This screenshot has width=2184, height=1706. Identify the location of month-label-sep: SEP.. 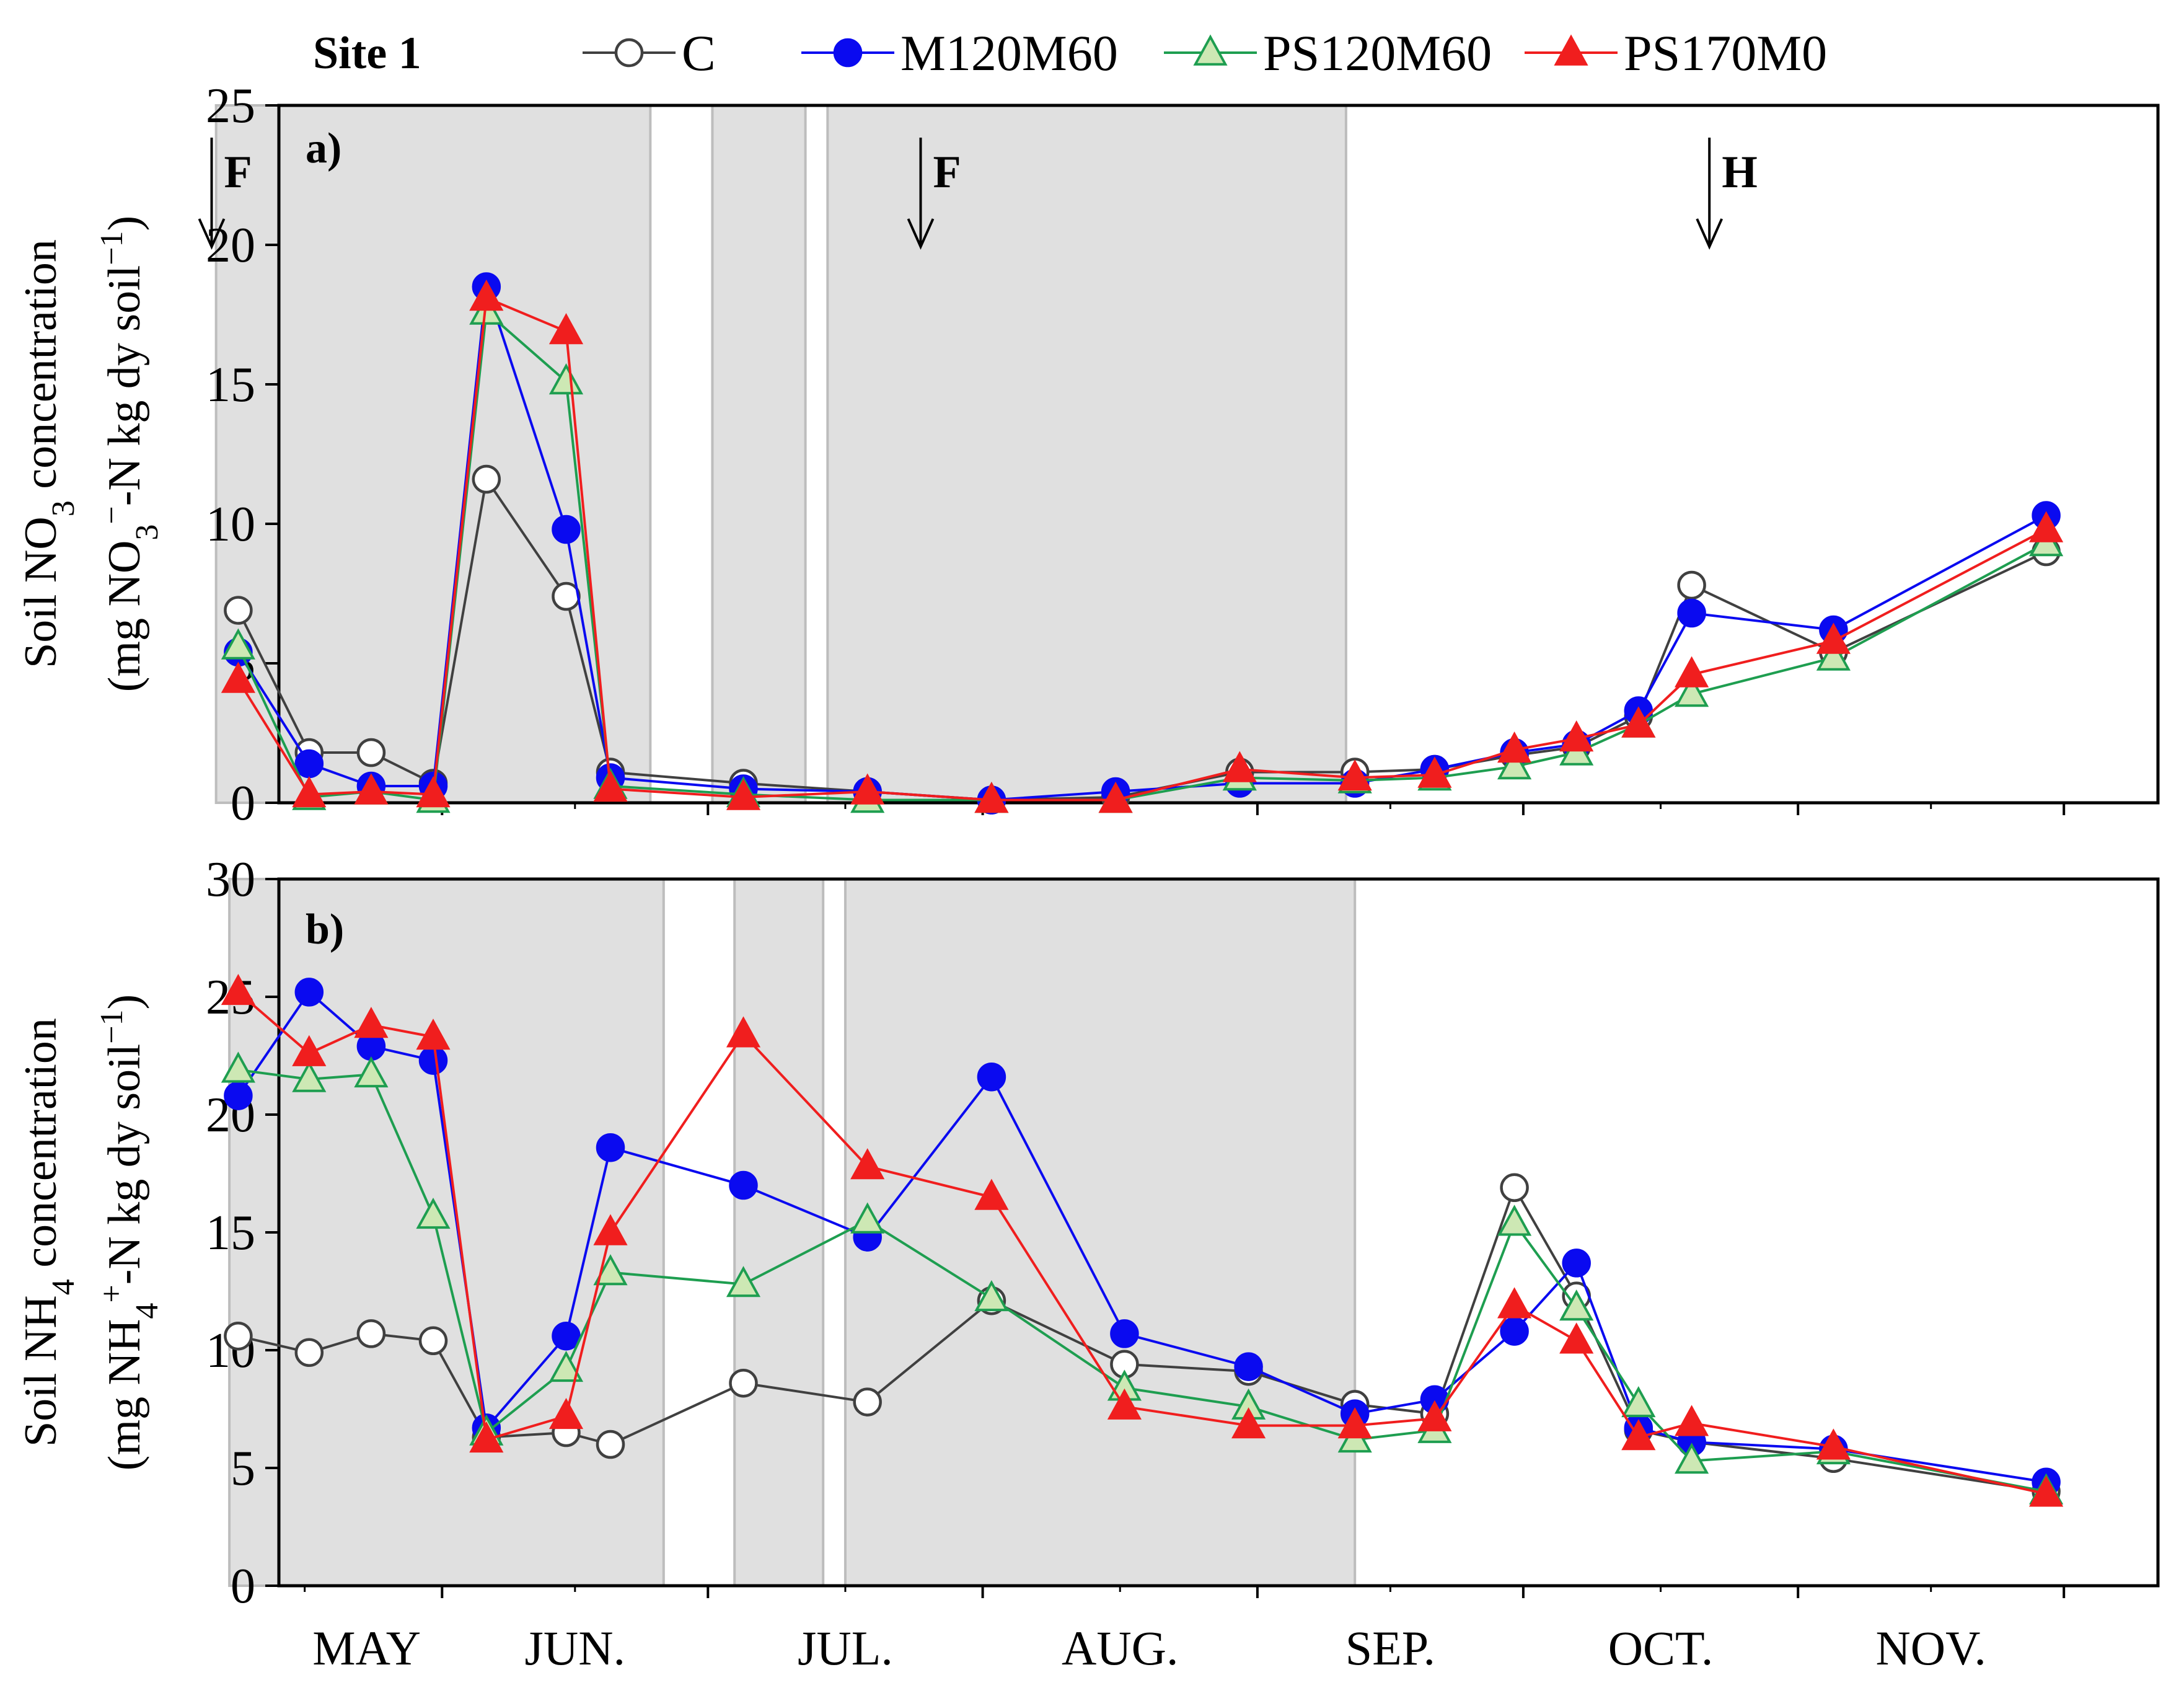
(1390, 1648).